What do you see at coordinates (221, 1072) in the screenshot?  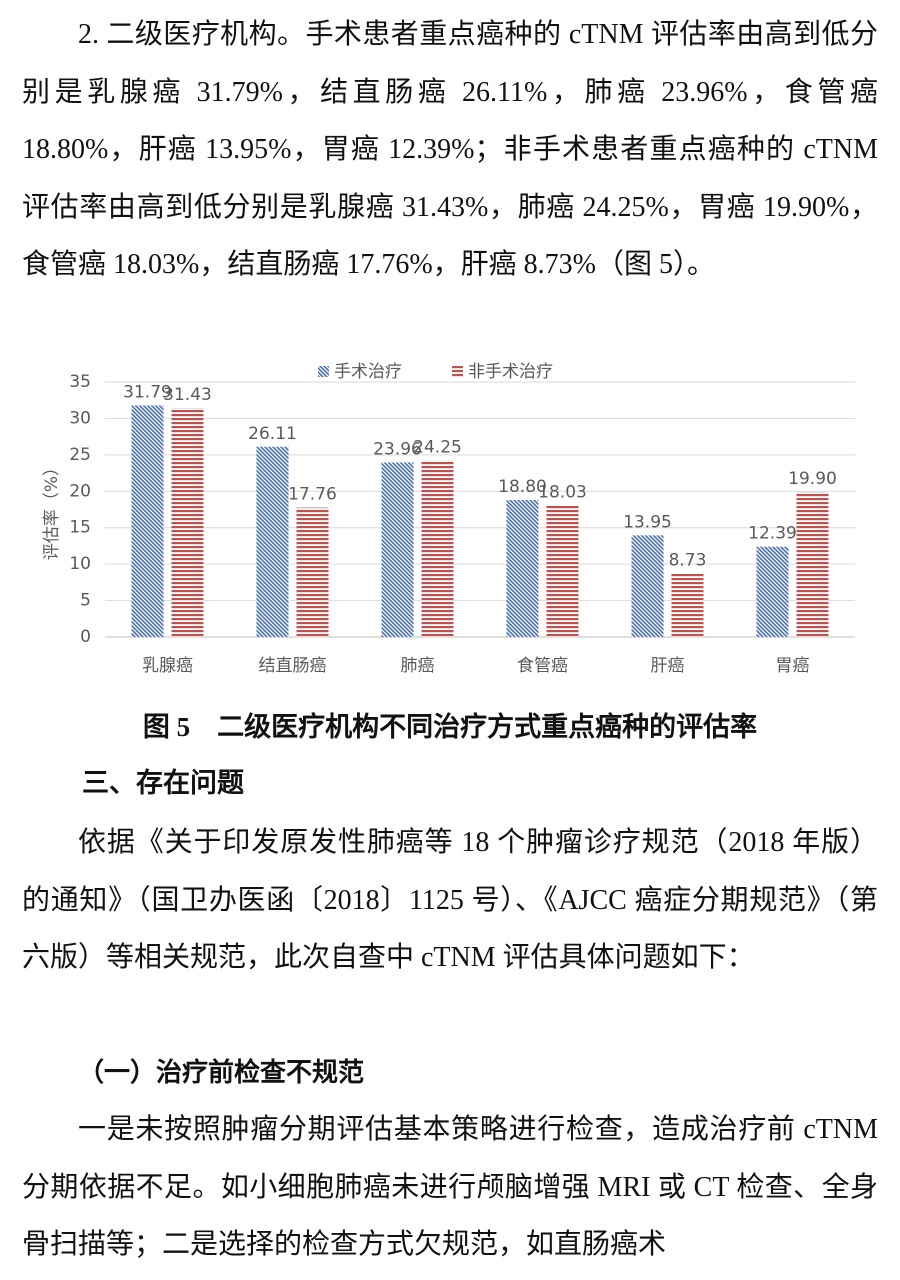 I see `subheading: （一）治疗前检查不规范` at bounding box center [221, 1072].